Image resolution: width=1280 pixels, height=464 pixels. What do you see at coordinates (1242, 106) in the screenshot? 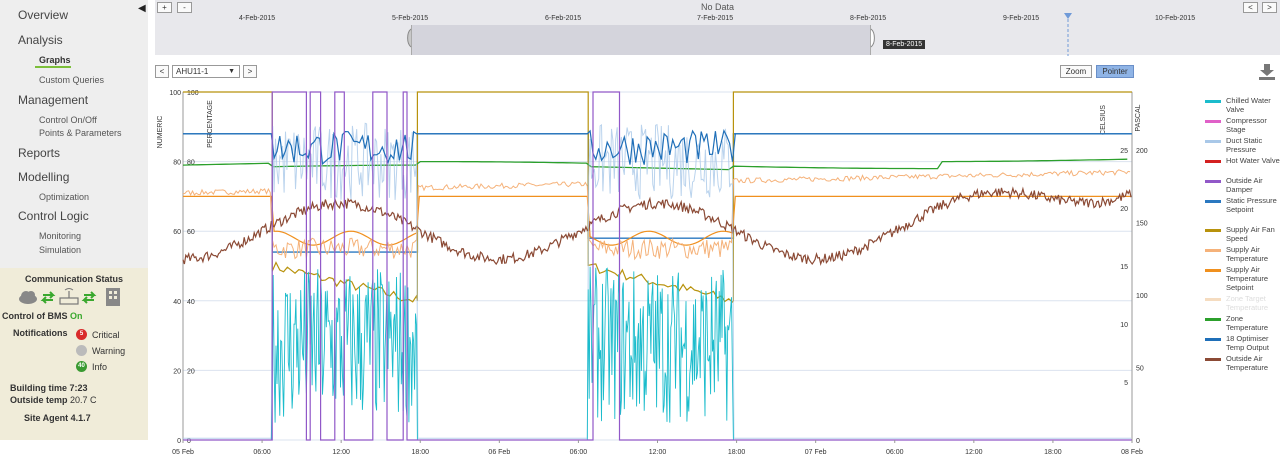
I see `legend-item: Chilled Water Valve` at bounding box center [1242, 106].